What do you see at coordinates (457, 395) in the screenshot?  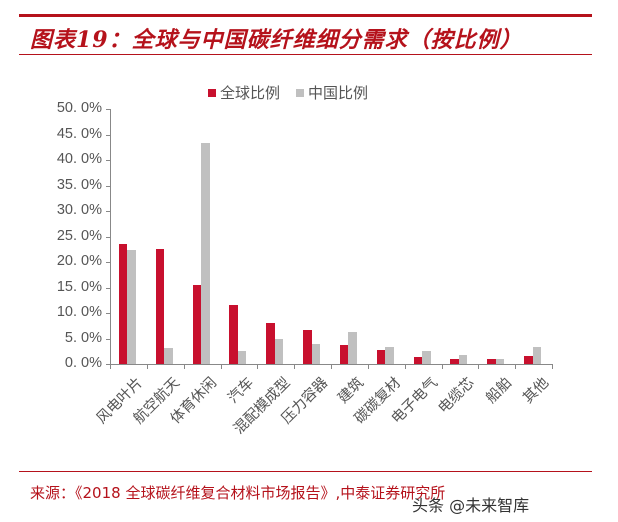 I see `x-category-label: 电缆芯` at bounding box center [457, 395].